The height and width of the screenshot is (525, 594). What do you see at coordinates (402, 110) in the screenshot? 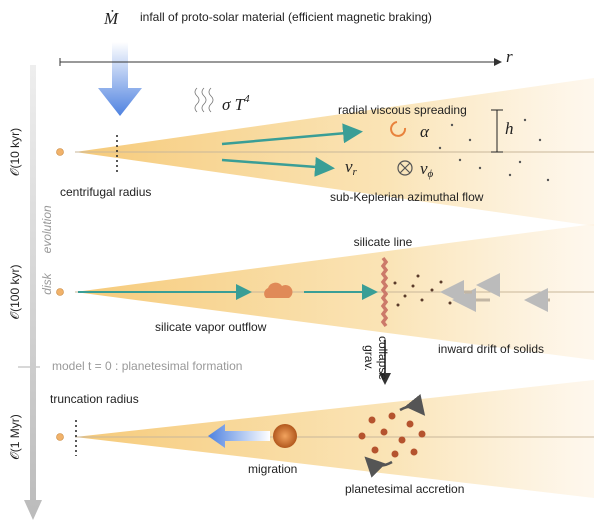
I see `top-label: radial viscous spreading` at bounding box center [402, 110].